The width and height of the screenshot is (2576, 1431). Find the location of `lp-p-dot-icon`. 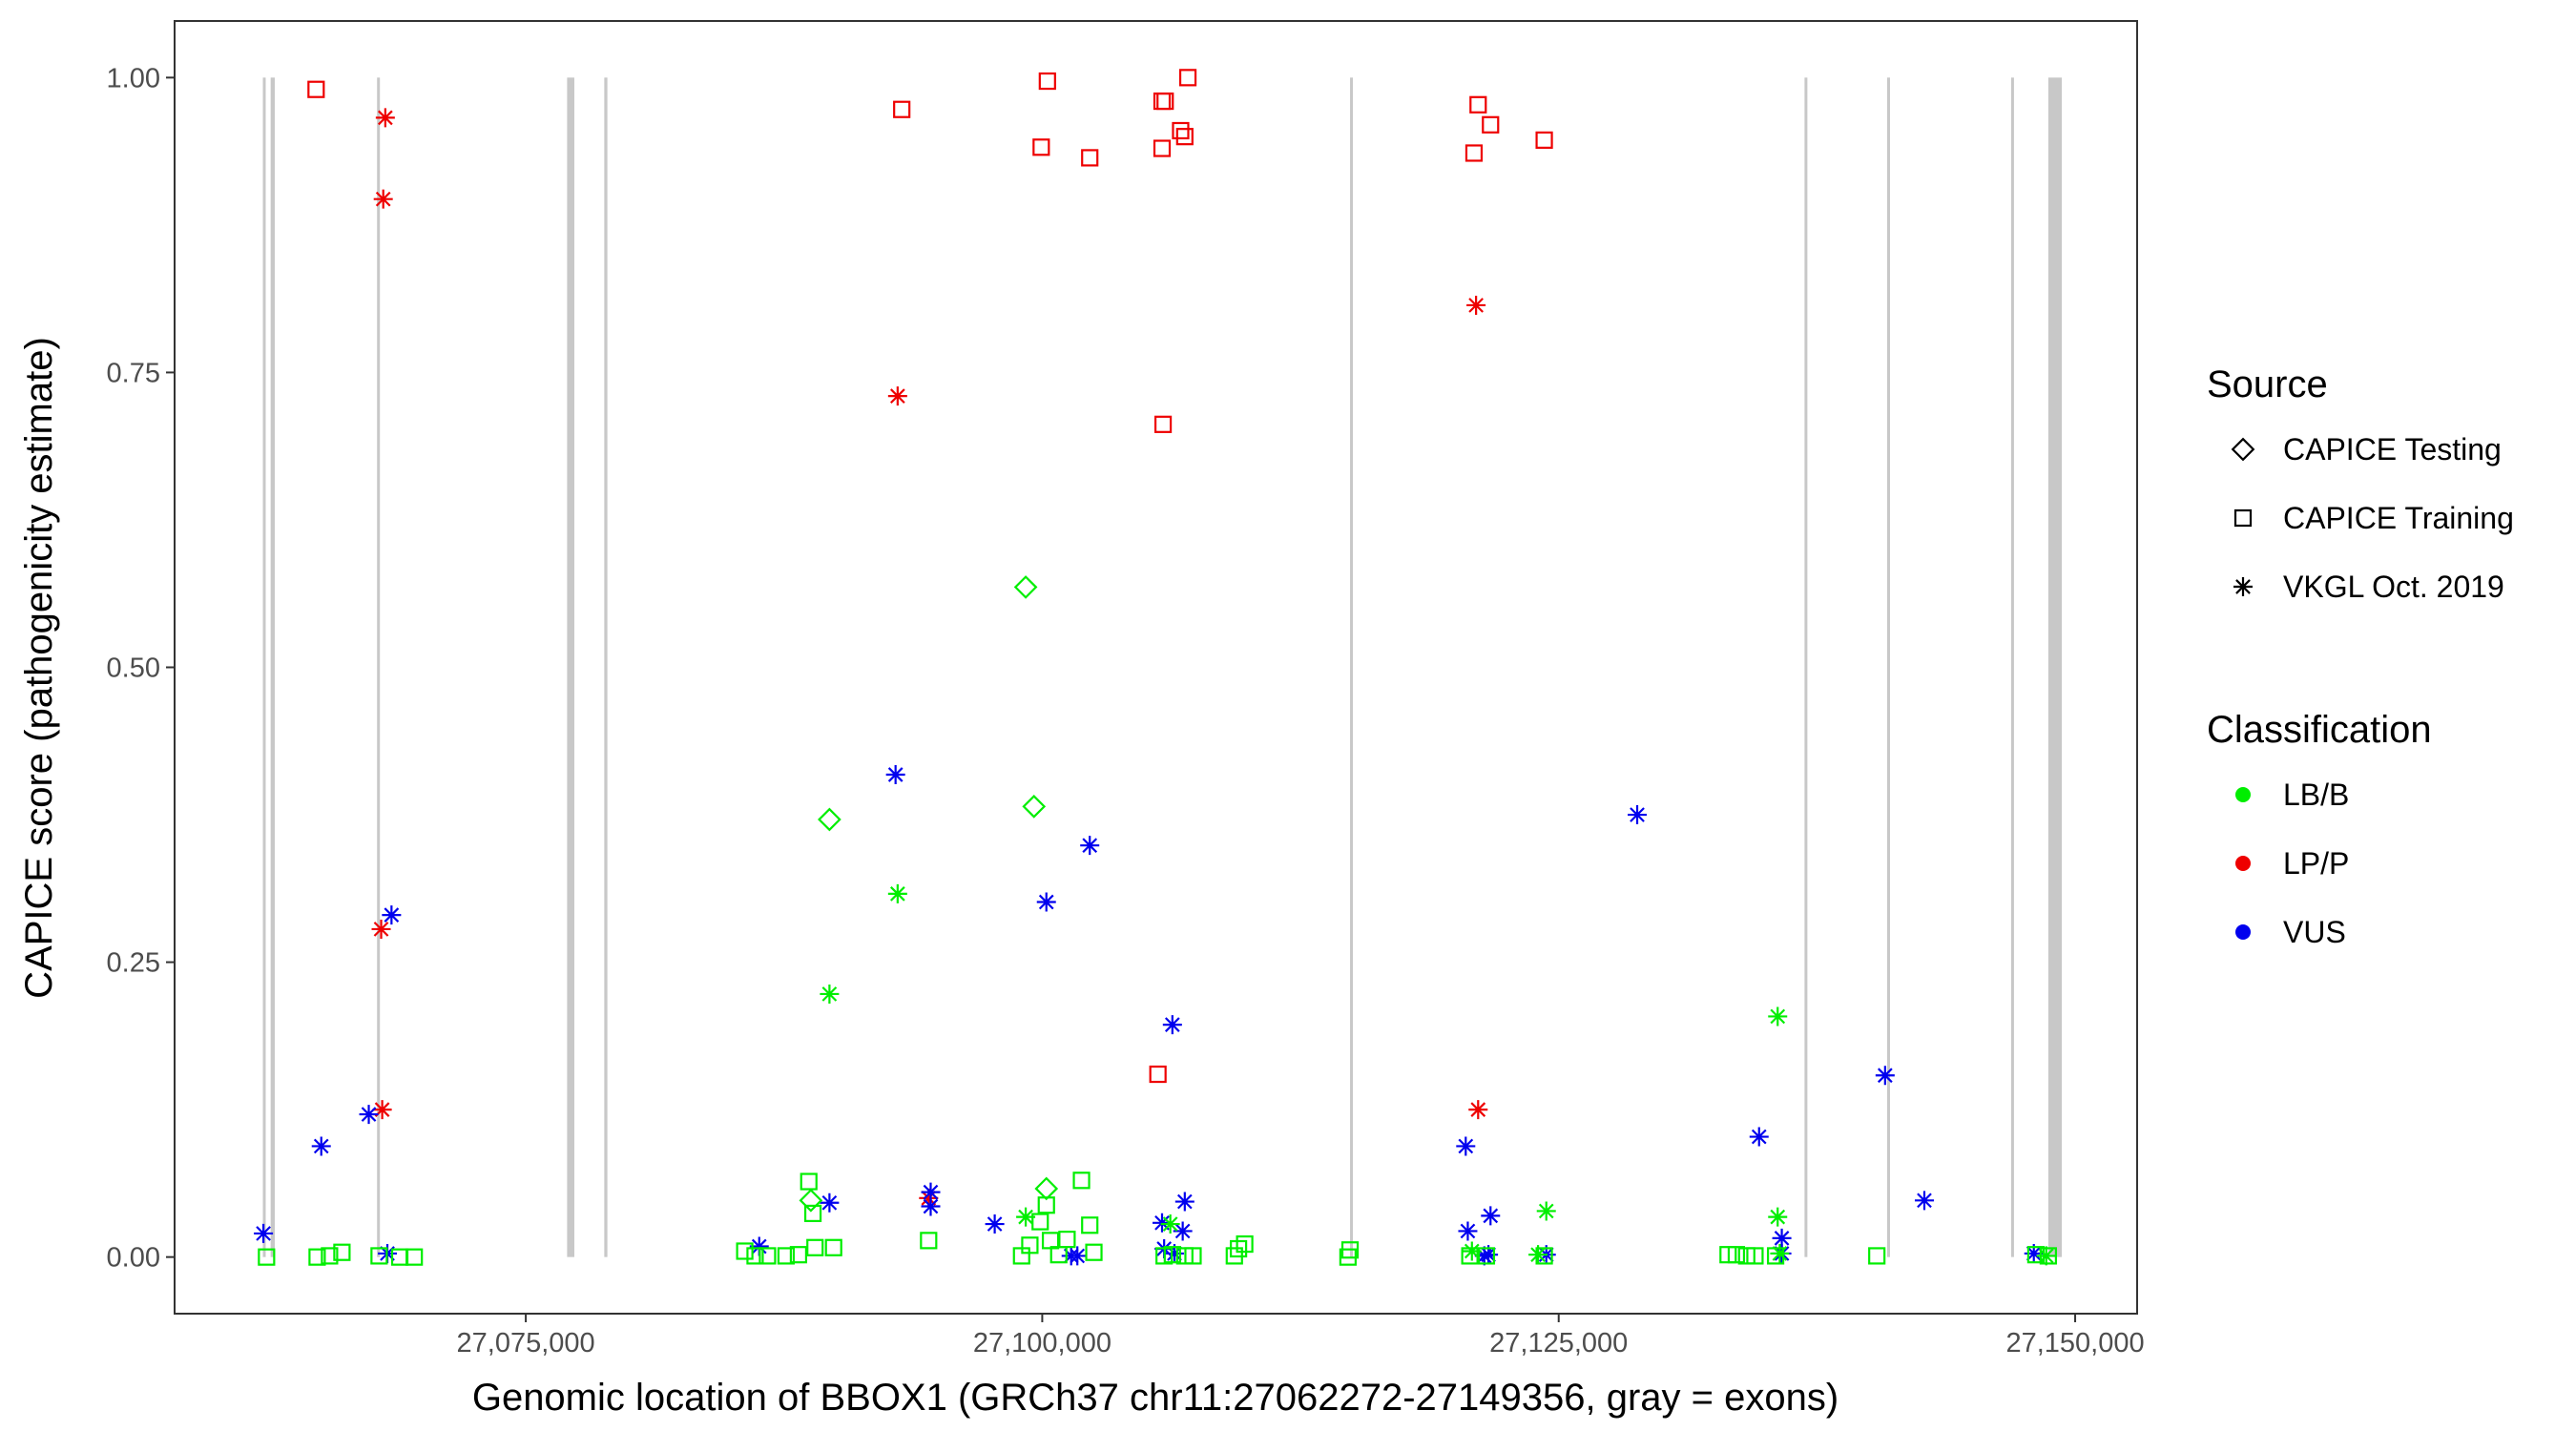

lp-p-dot-icon is located at coordinates (2243, 863).